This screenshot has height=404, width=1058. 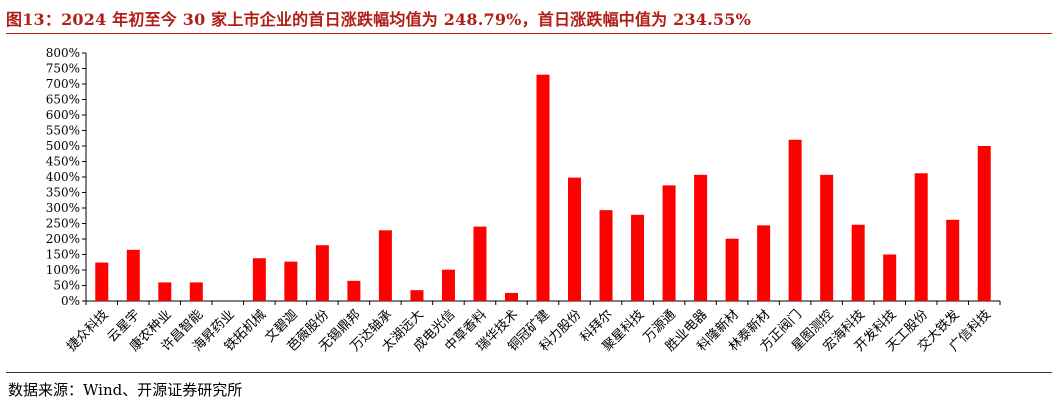 What do you see at coordinates (63, 115) in the screenshot?
I see `y-tick-label: 600%` at bounding box center [63, 115].